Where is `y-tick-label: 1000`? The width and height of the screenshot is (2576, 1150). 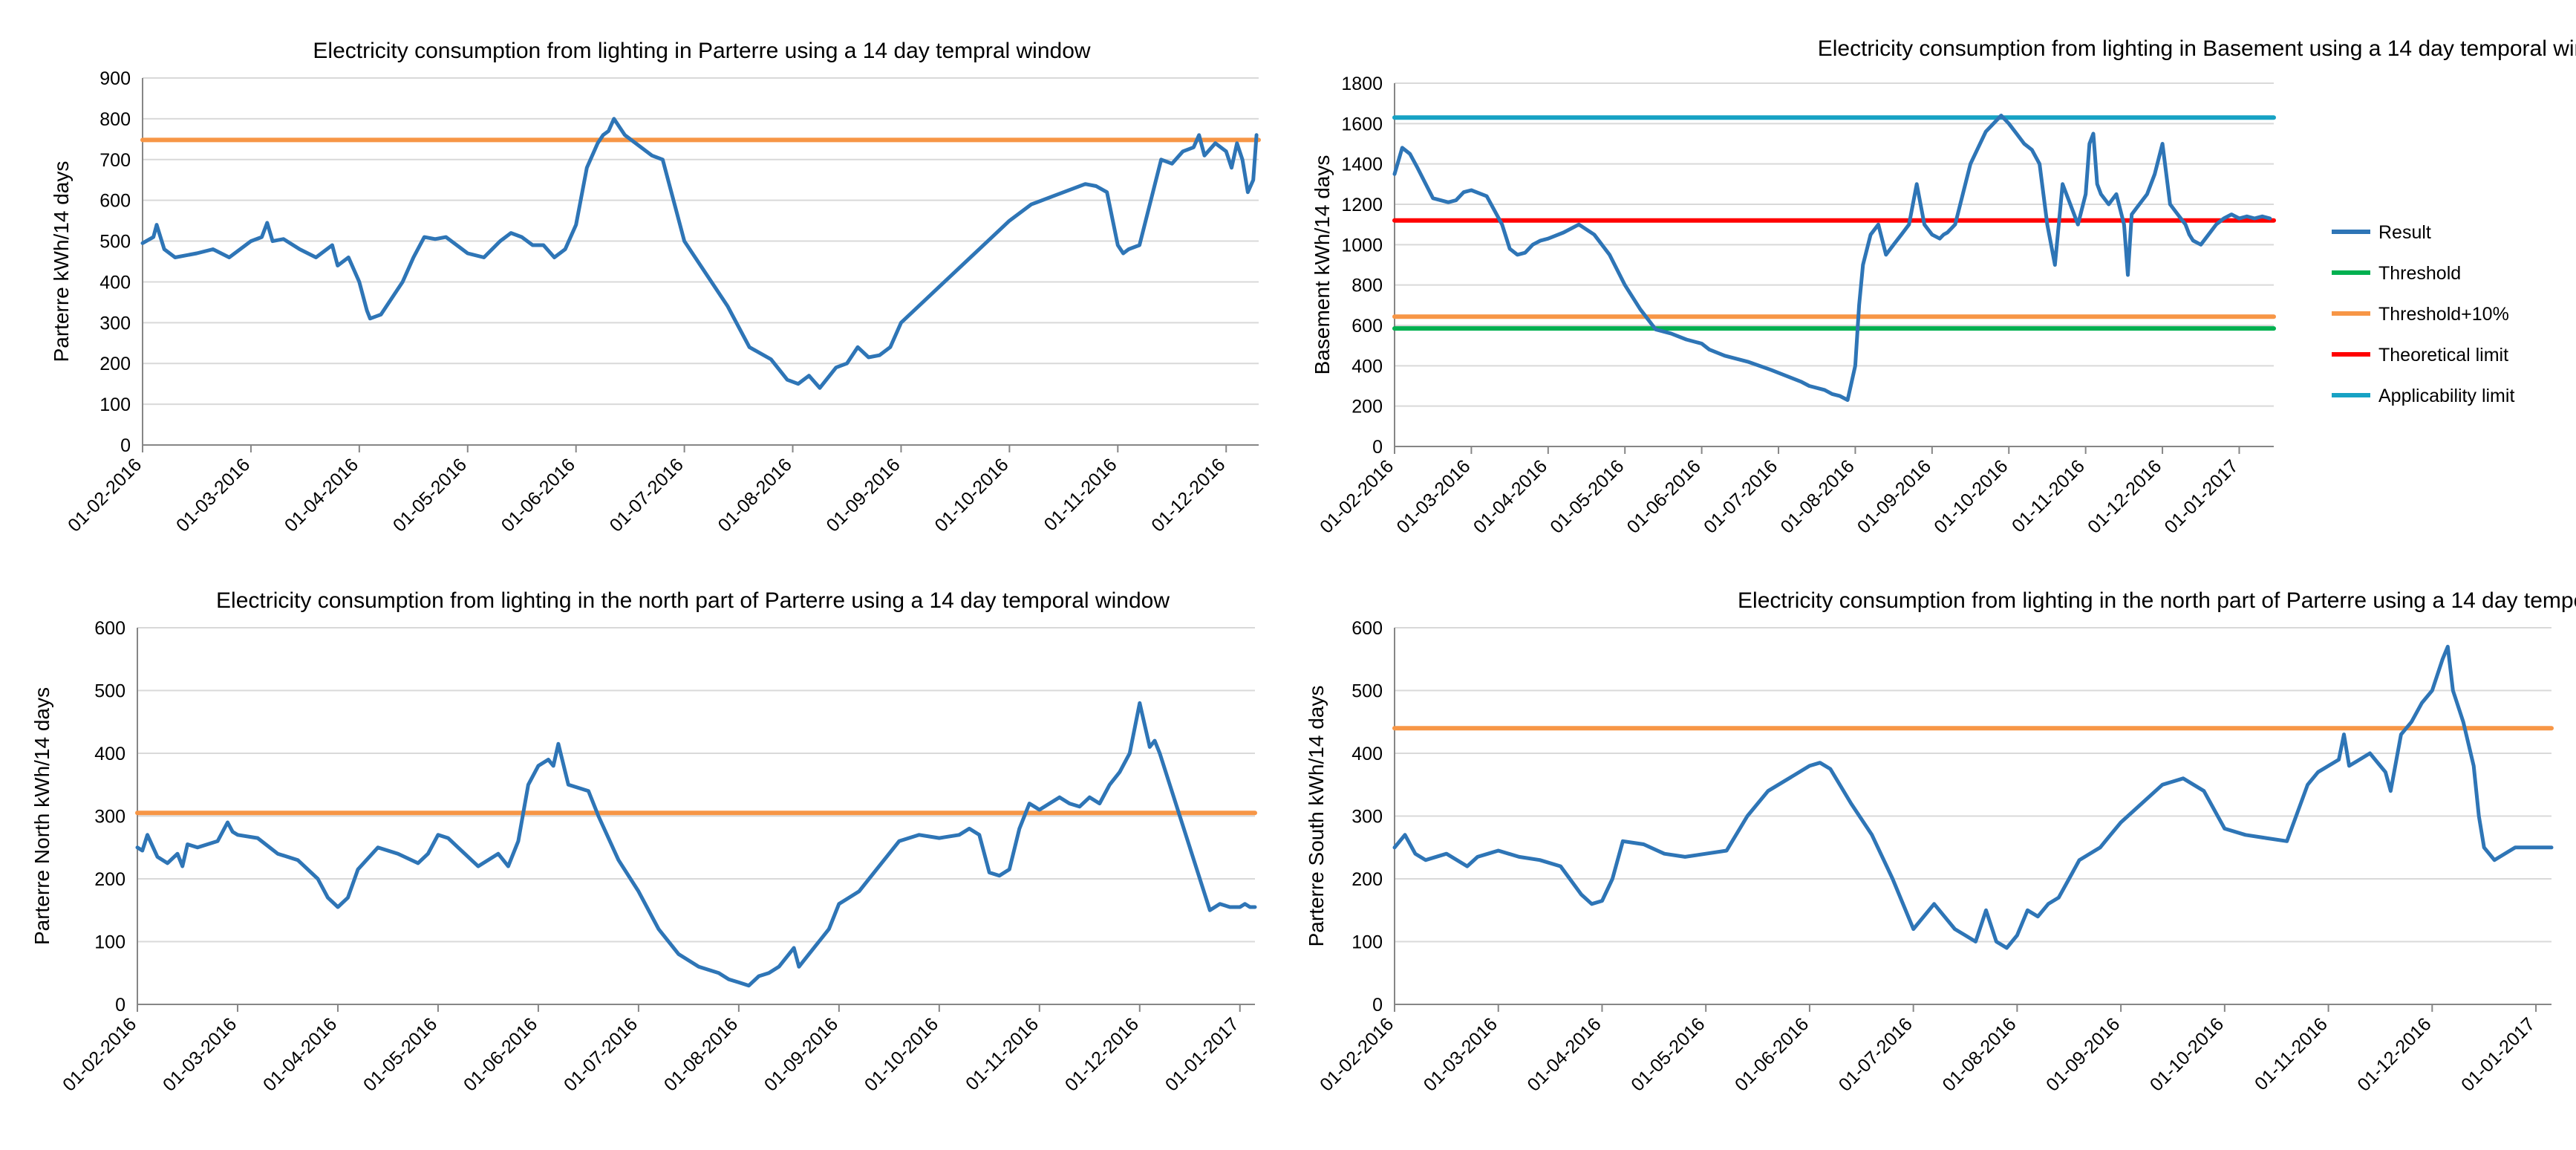 y-tick-label: 1000 is located at coordinates (1362, 245).